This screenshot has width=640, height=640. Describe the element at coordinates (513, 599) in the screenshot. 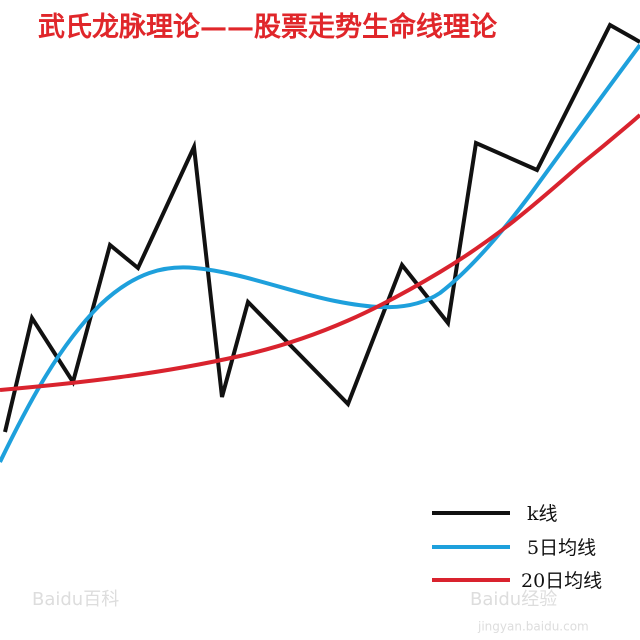

I see `watermark: Baidu经验` at that location.